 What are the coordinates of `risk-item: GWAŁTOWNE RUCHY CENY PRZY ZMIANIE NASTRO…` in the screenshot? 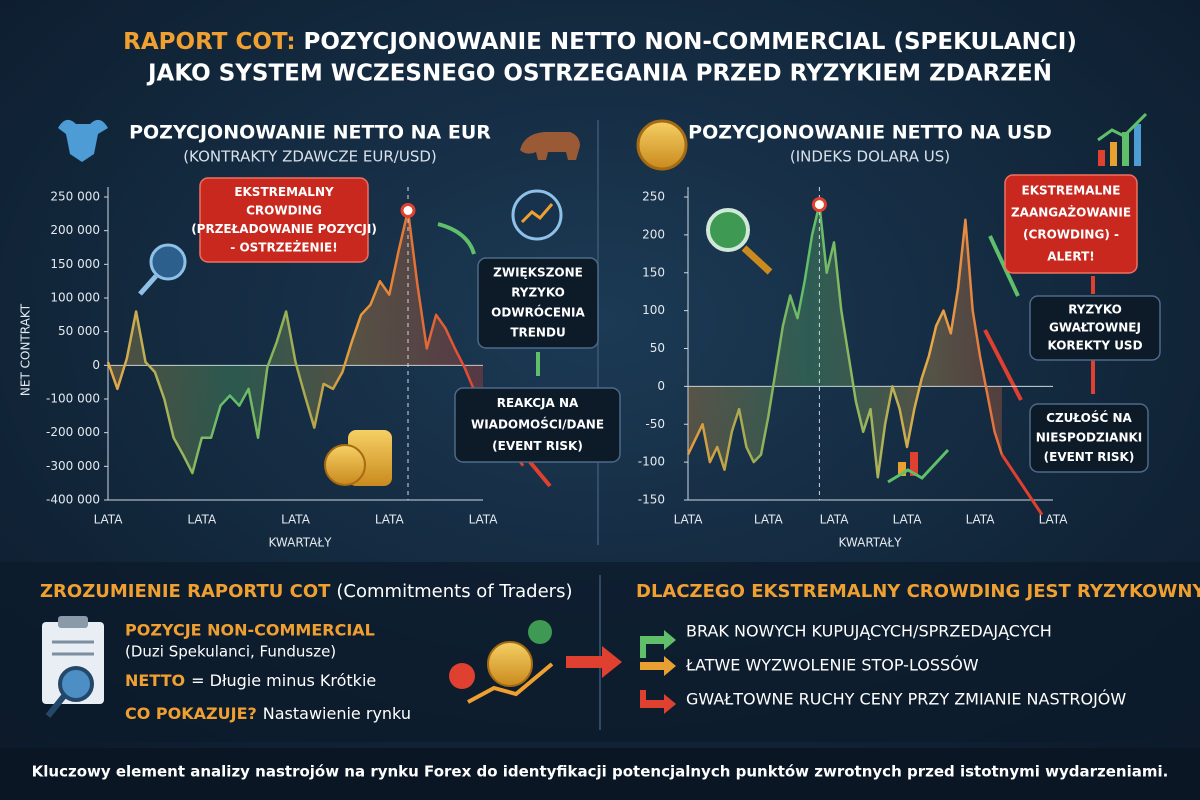 It's located at (906, 699).